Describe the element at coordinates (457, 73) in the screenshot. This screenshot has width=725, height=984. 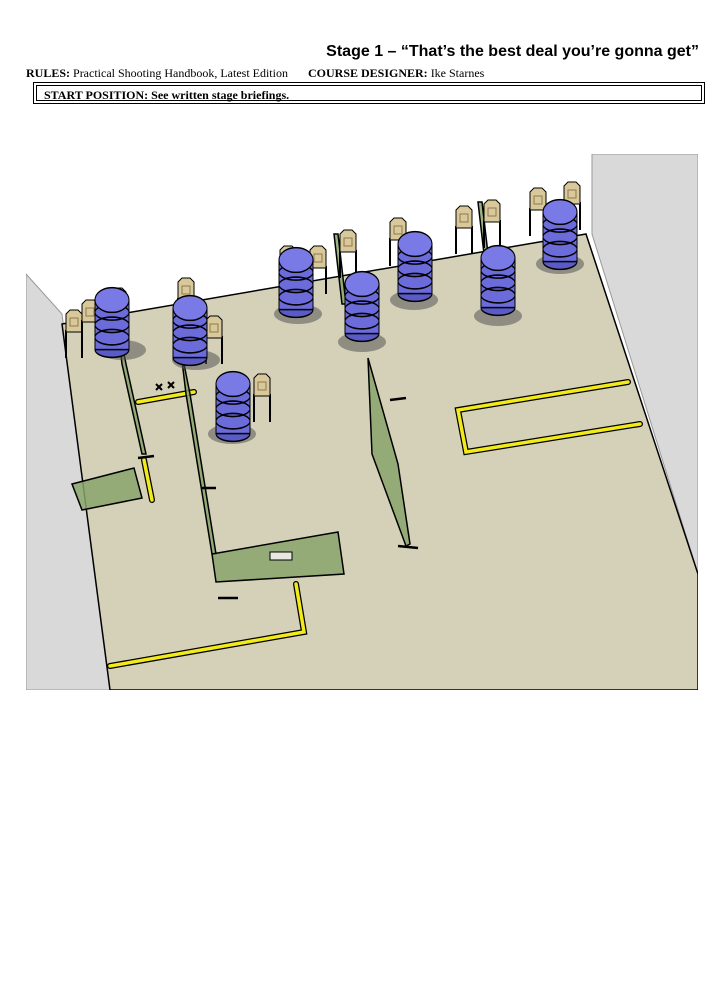
I see `designer-value: Ike Starnes` at that location.